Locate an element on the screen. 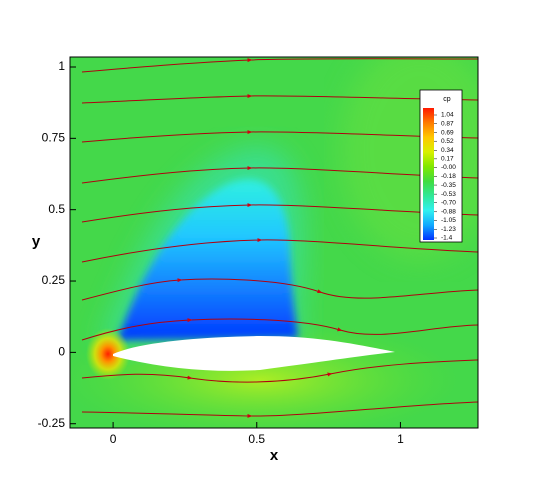 The image size is (542, 487). y-tick-label: 0.25 is located at coordinates (54, 280).